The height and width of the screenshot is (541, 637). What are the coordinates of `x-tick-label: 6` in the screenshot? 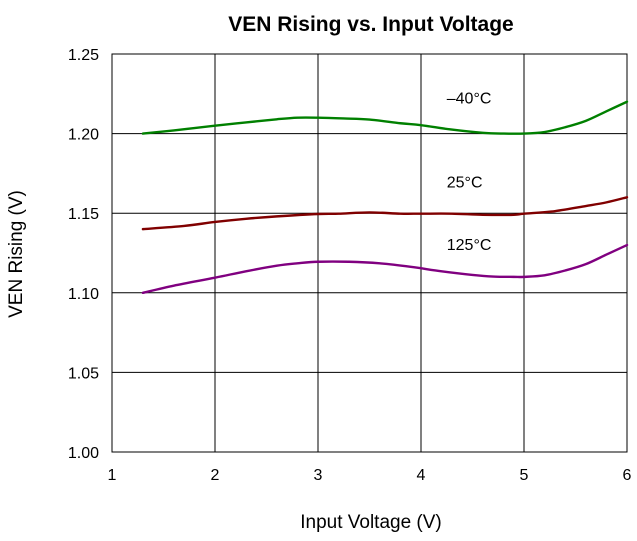 It's located at (627, 475).